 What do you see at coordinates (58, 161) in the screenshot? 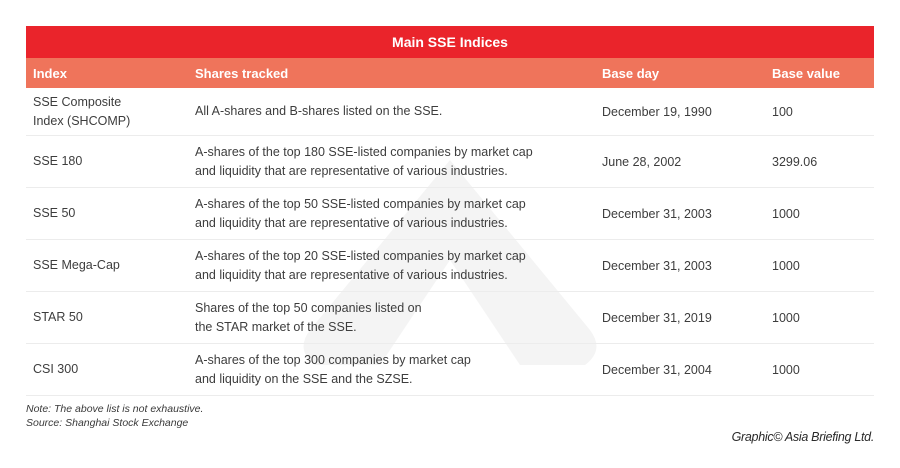
I see `index-name-cell: SSE 180` at bounding box center [58, 161].